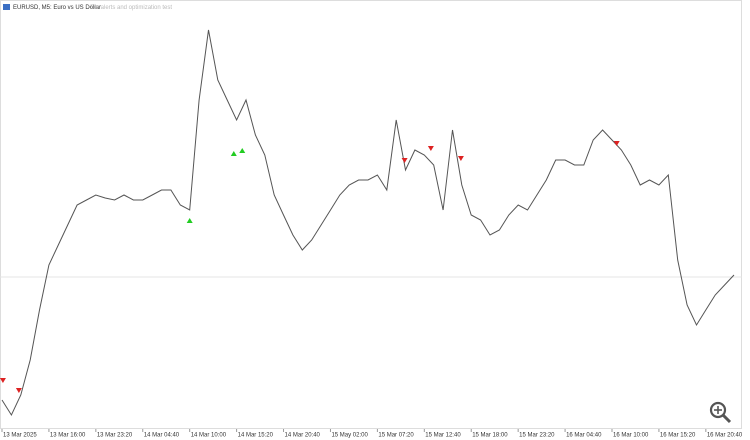  What do you see at coordinates (490, 436) in the screenshot?
I see `x-tick-label: 15 Mar 18:00` at bounding box center [490, 436].